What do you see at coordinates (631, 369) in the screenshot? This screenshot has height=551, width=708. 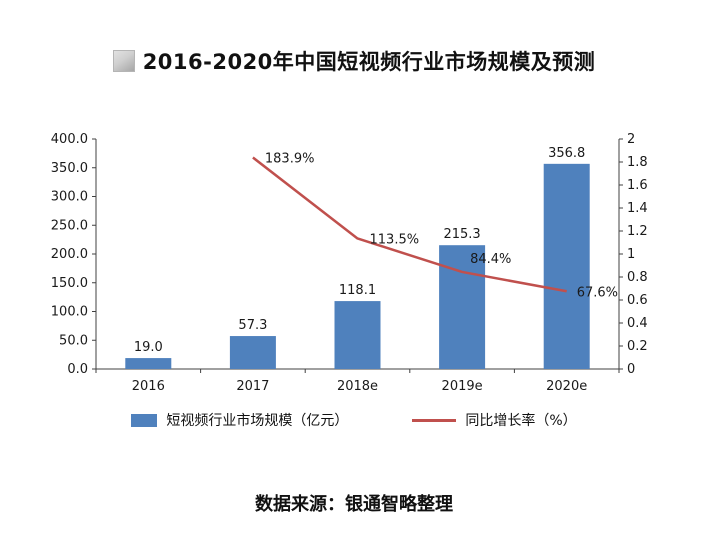 I see `svg-text: 0` at bounding box center [631, 369].